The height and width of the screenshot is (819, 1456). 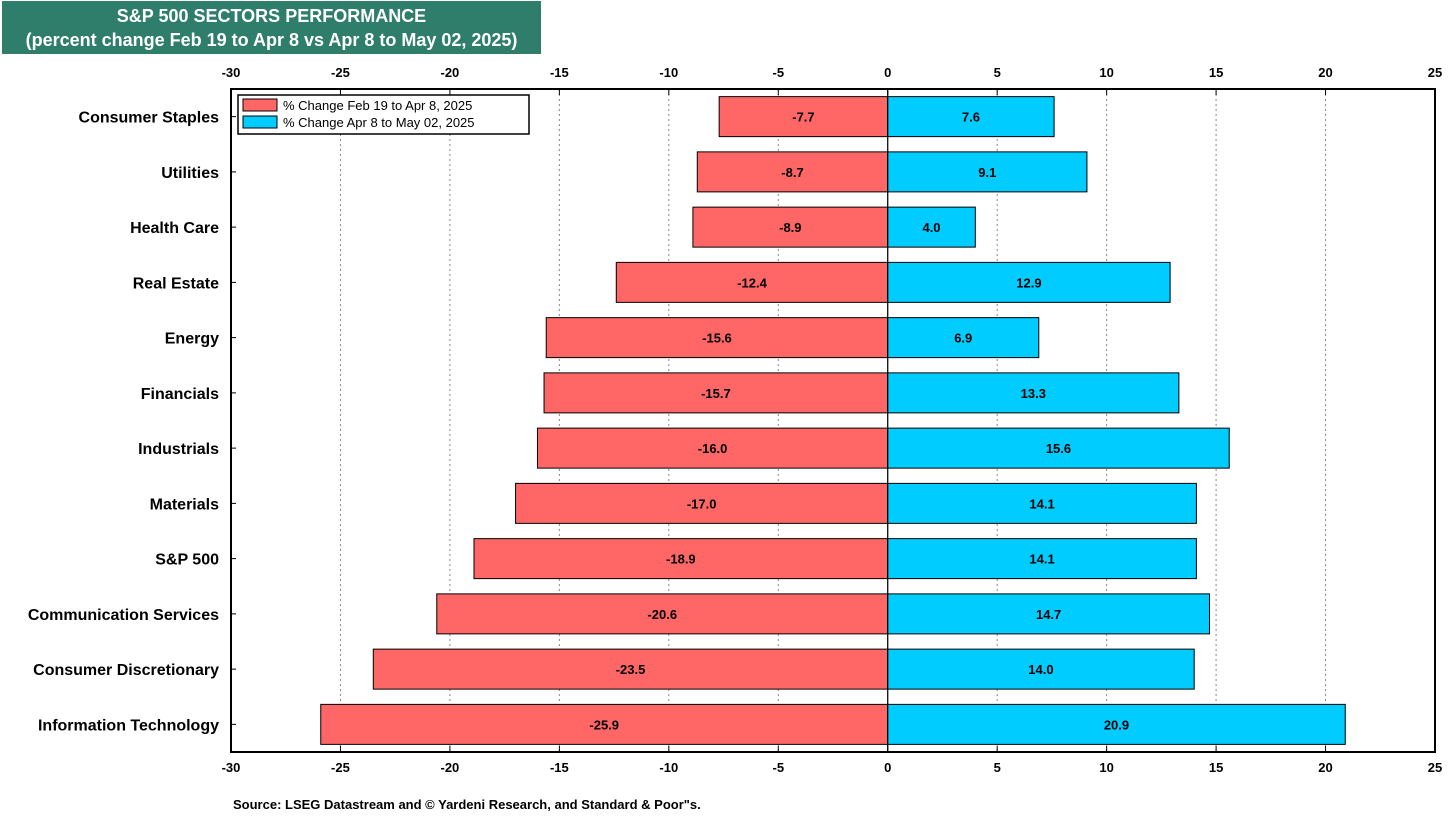 I want to click on data-label-feb-apr: -17.0, so click(x=702, y=503).